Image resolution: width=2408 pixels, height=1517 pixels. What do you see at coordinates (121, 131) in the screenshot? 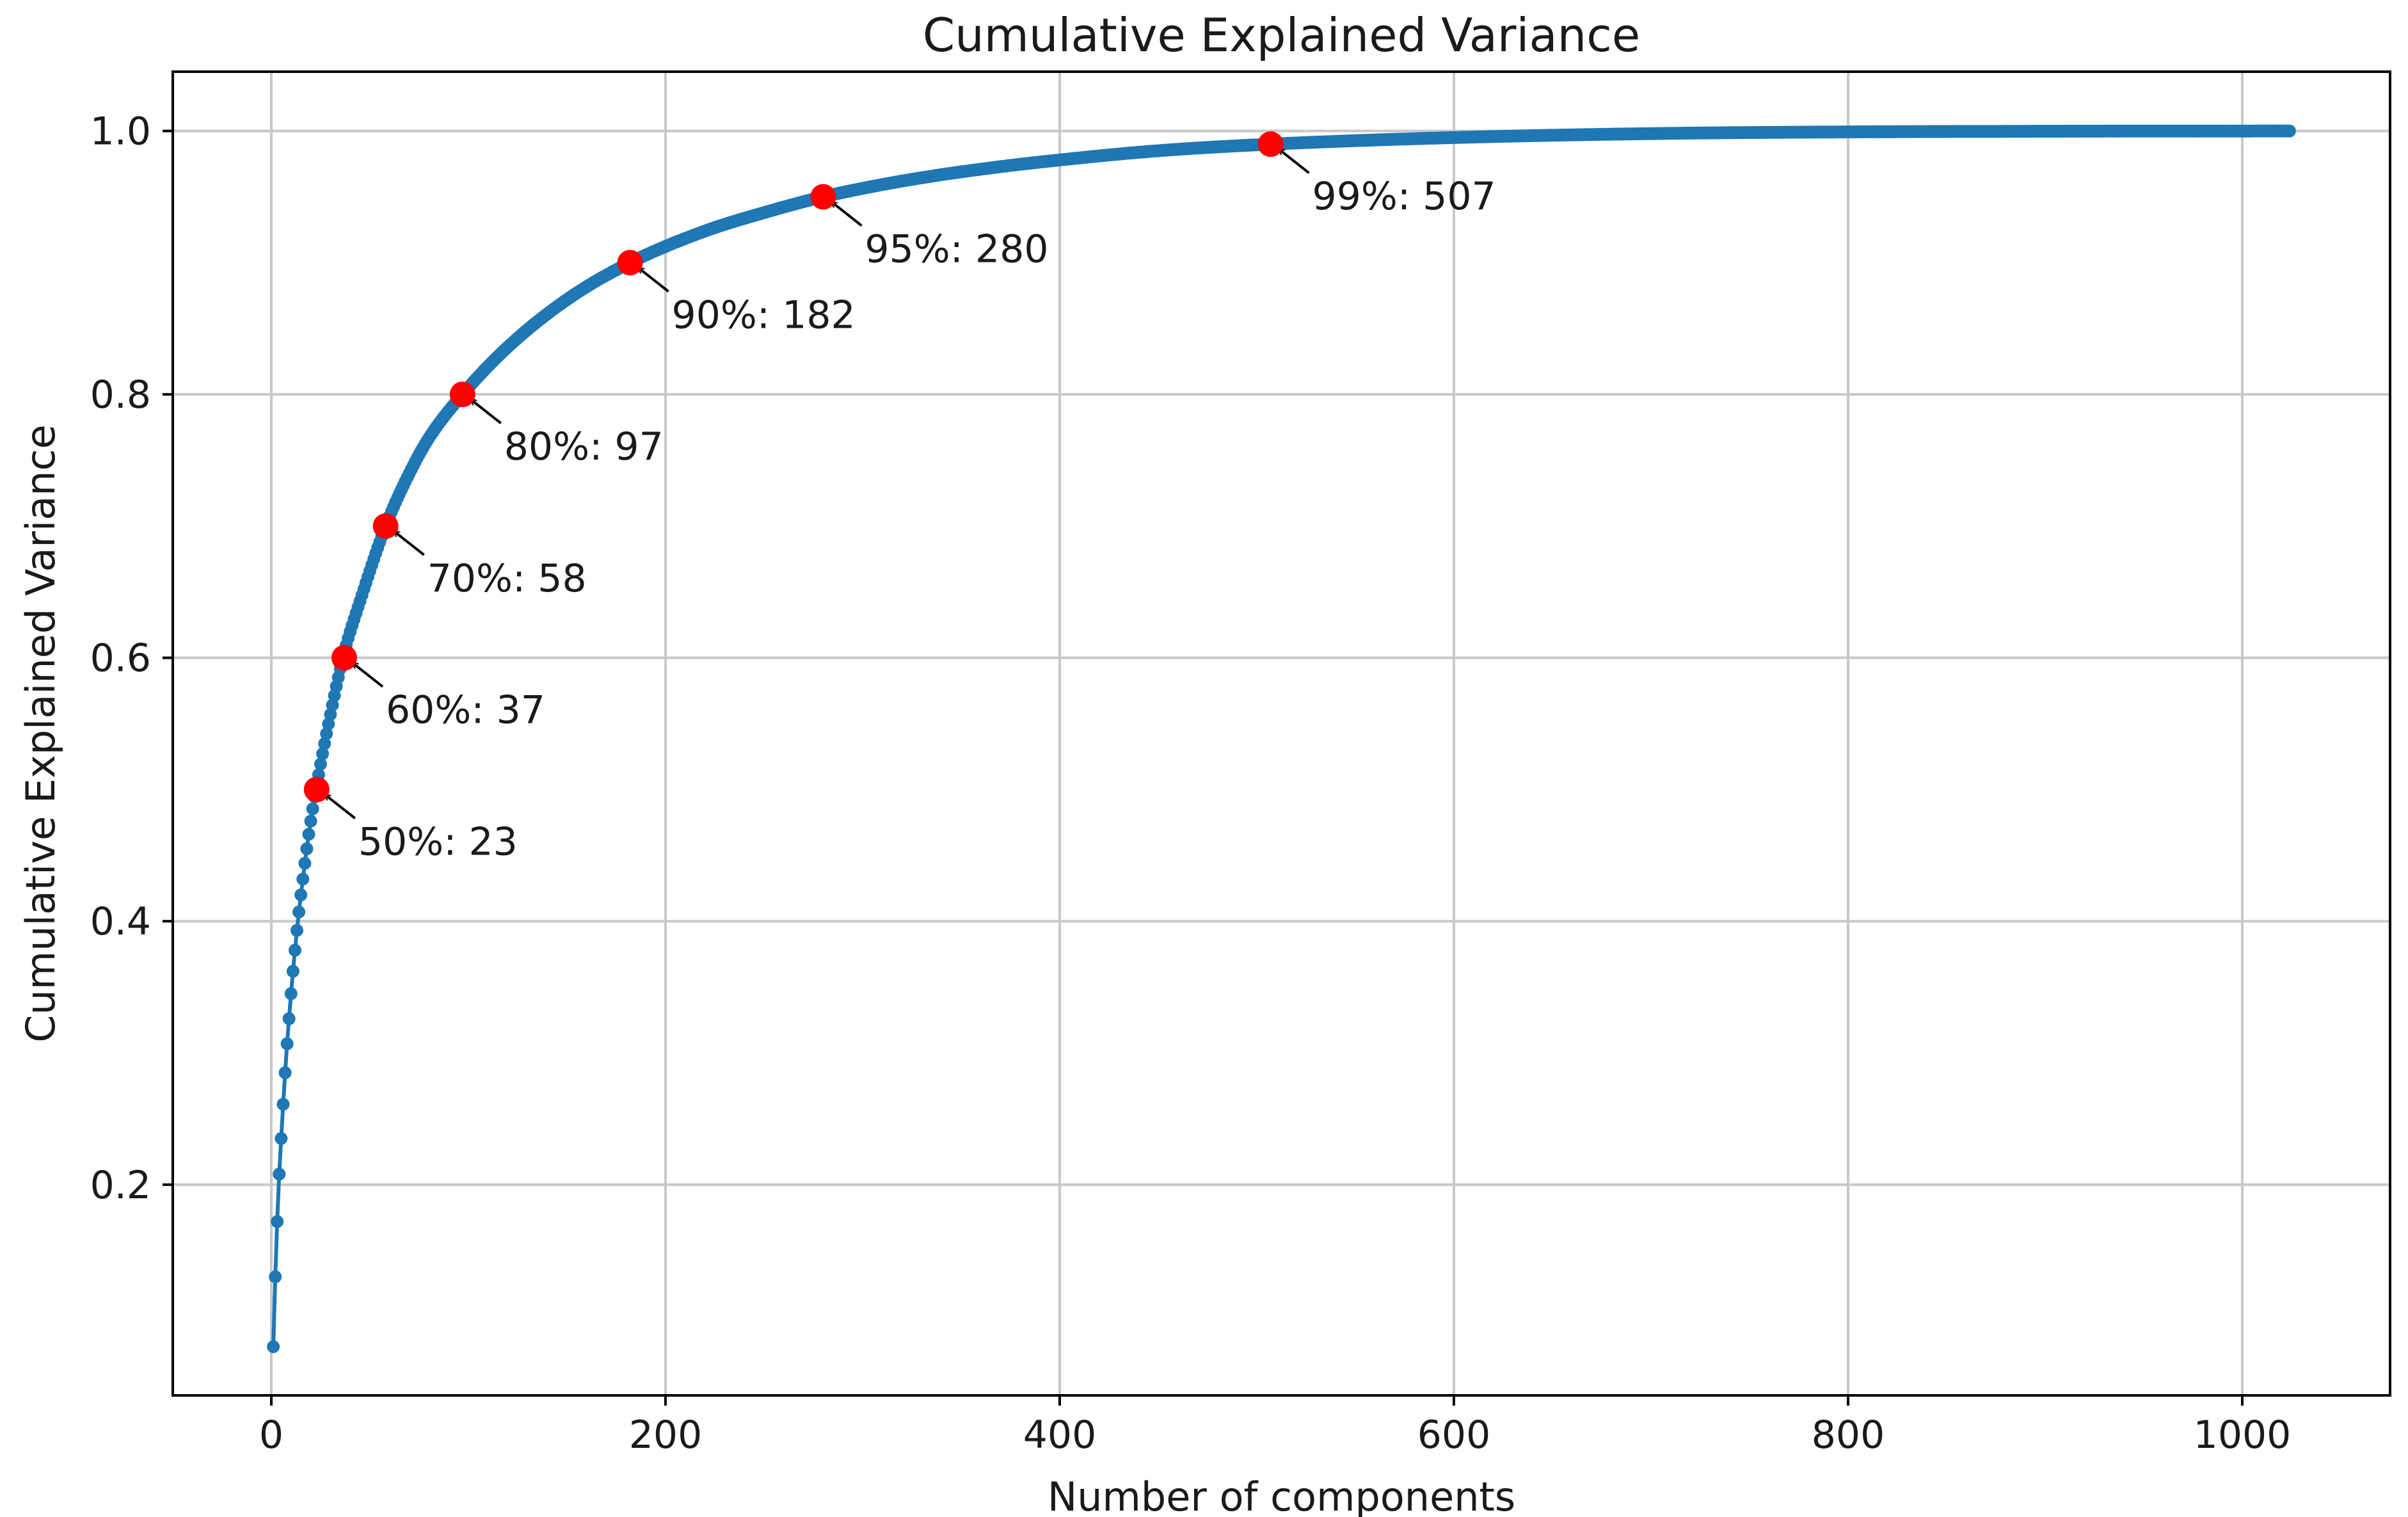
I see `y-tick-label: 1.0` at bounding box center [121, 131].